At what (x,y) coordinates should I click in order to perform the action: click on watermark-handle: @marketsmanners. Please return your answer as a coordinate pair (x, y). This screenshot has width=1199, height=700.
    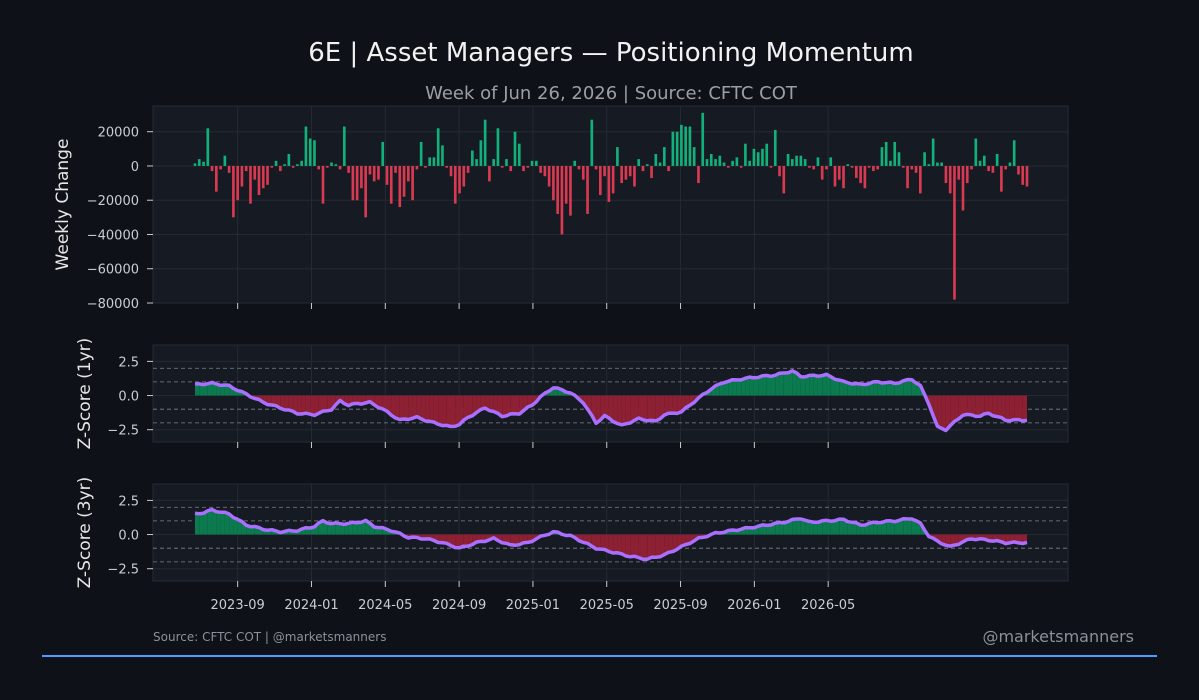
    Looking at the image, I should click on (1058, 636).